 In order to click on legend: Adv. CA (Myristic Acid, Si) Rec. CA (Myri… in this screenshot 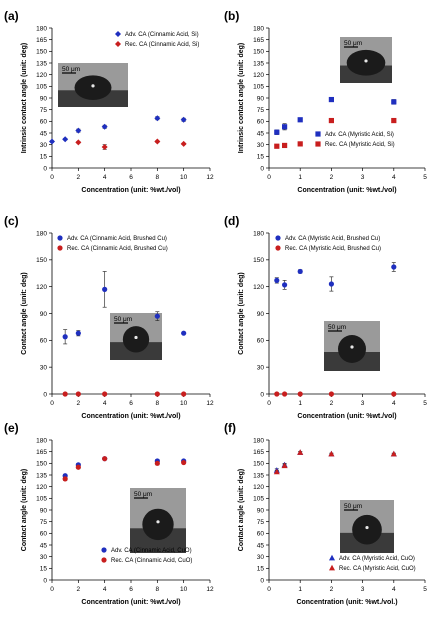, I will do `click(355, 139)`.